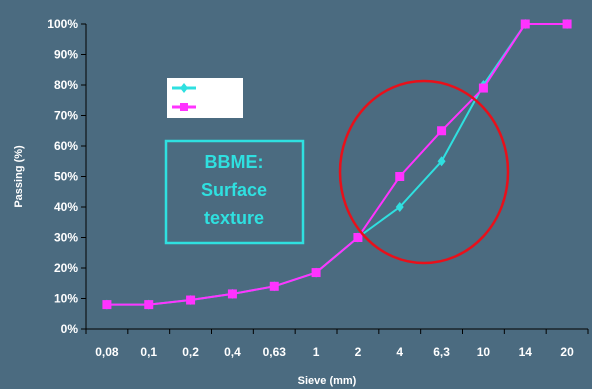  I want to click on x-tick-label: 1, so click(316, 352).